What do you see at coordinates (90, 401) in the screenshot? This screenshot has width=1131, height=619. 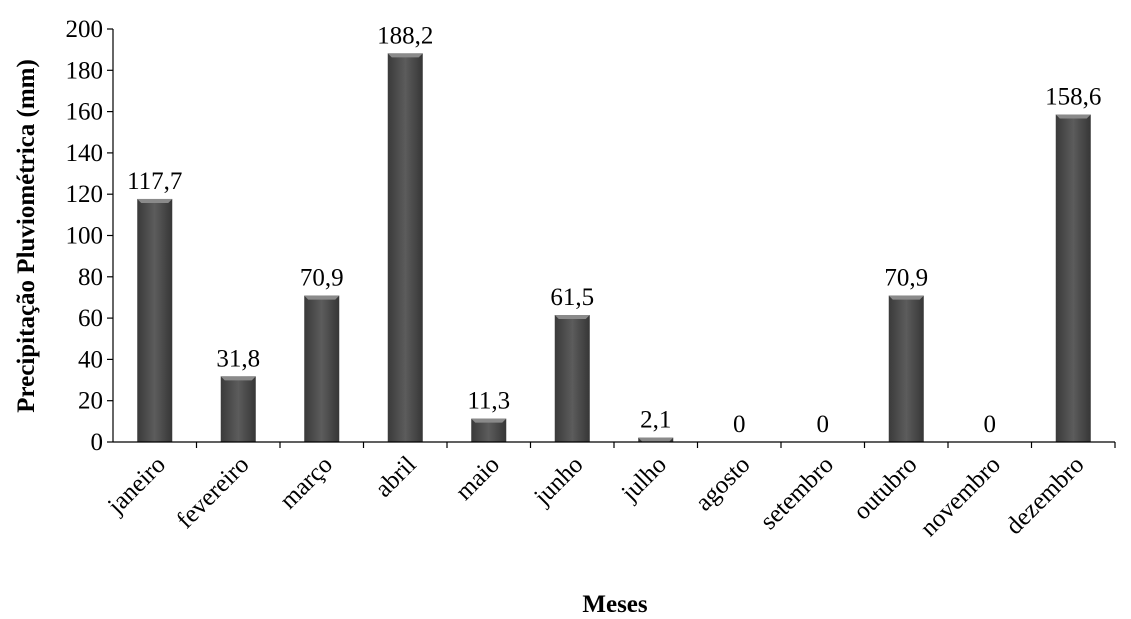 I see `y-tick-label: 20` at bounding box center [90, 401].